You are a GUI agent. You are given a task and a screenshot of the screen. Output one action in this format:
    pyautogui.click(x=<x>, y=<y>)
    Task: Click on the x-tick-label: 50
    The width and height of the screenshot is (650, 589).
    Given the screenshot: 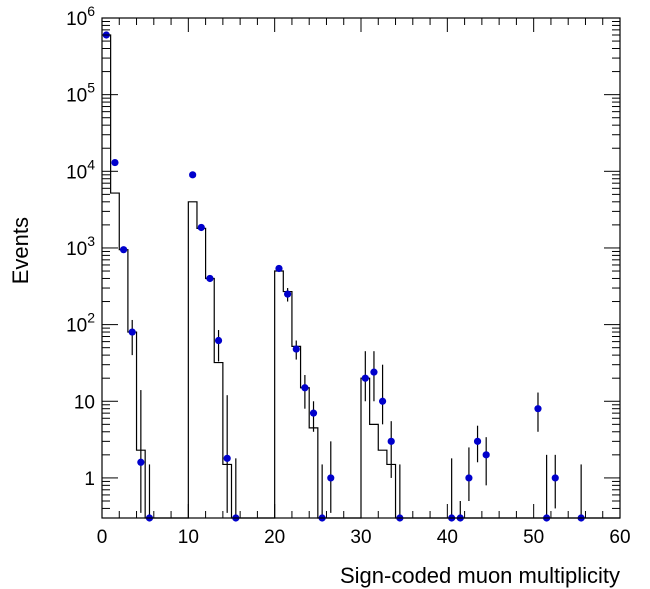 What is the action you would take?
    pyautogui.click(x=533, y=537)
    